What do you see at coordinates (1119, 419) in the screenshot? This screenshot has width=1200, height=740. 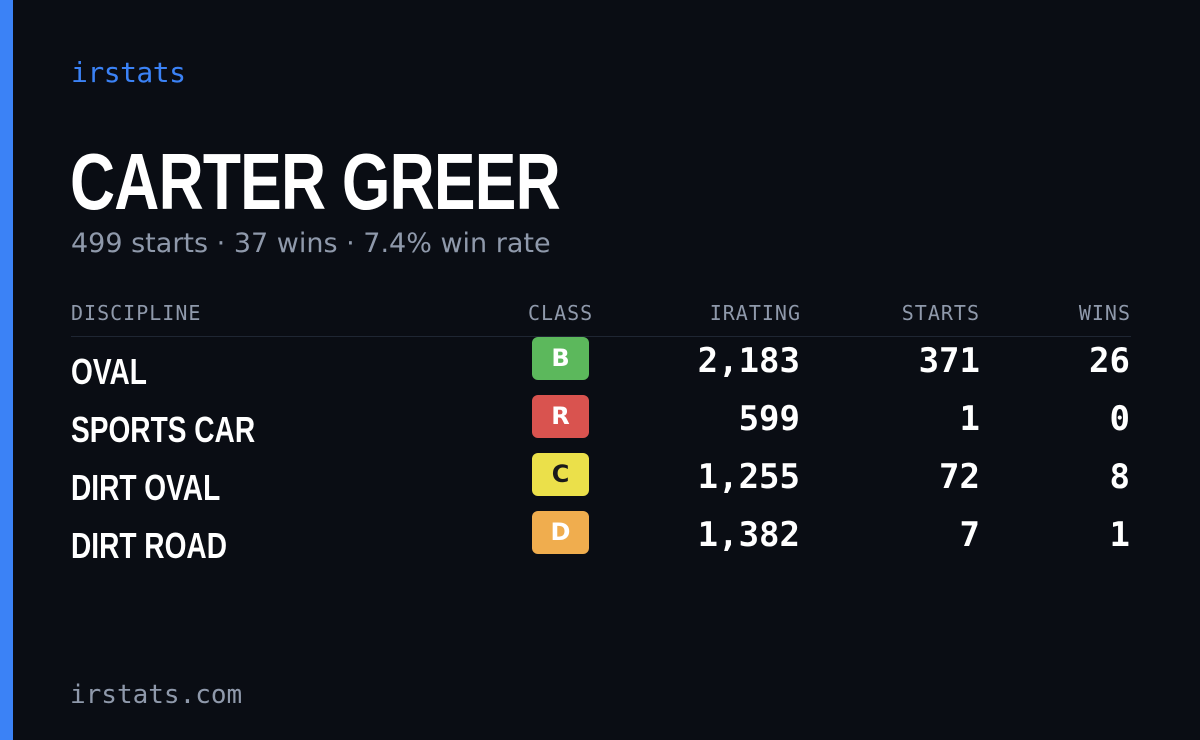 I see `wins-value: 0` at bounding box center [1119, 419].